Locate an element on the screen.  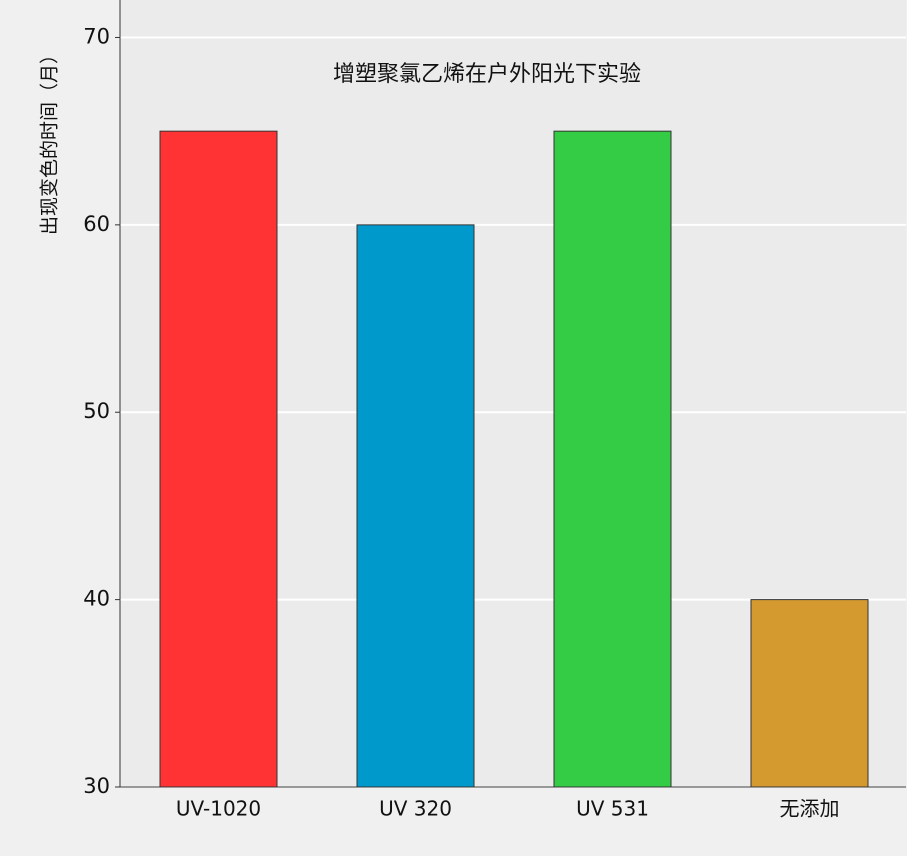
y-axis-label: 出现变色的时间（月） is located at coordinates (50, 140).